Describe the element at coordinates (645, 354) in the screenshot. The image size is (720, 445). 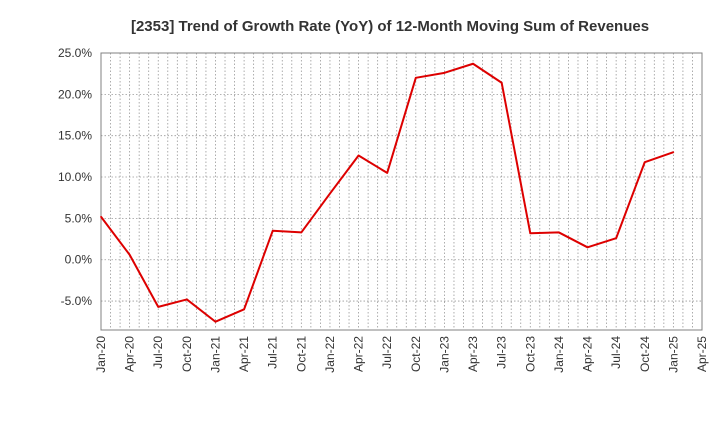
I see `x-tick-label: Oct-24` at that location.